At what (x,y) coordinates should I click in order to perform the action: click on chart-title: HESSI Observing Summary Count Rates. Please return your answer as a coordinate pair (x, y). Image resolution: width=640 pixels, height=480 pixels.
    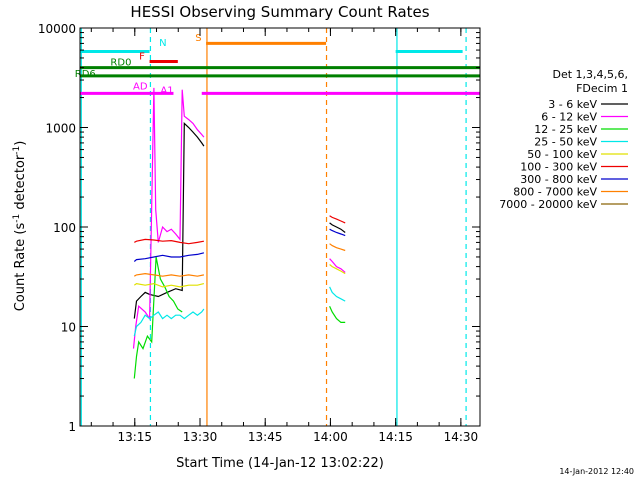
    Looking at the image, I should click on (279, 12).